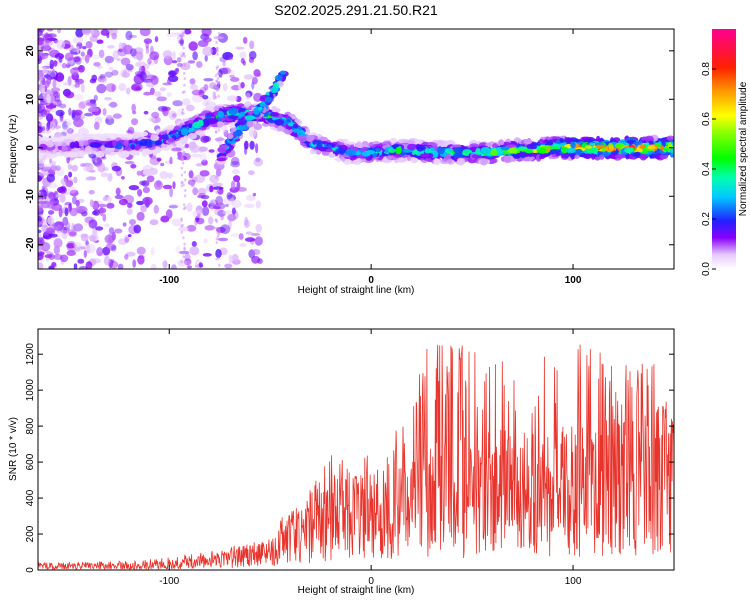 This screenshot has height=600, width=750. I want to click on x-tick-label: 0, so click(371, 280).